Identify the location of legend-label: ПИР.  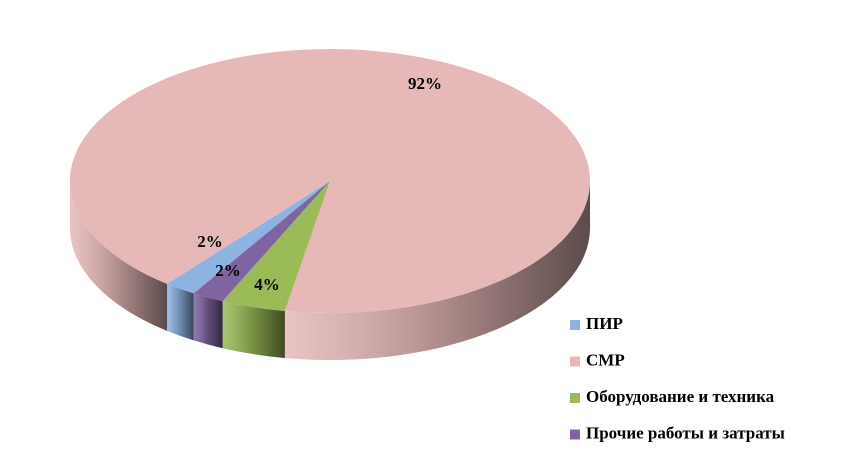
(604, 323).